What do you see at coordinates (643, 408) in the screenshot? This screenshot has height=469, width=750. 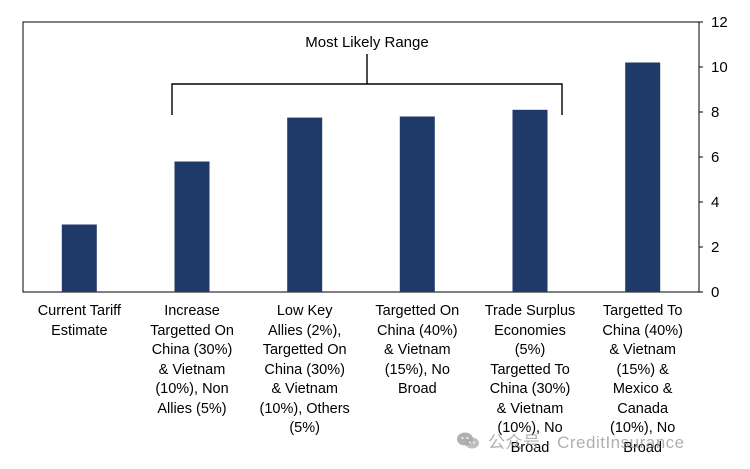 I see `x-category-label-line: Canada` at bounding box center [643, 408].